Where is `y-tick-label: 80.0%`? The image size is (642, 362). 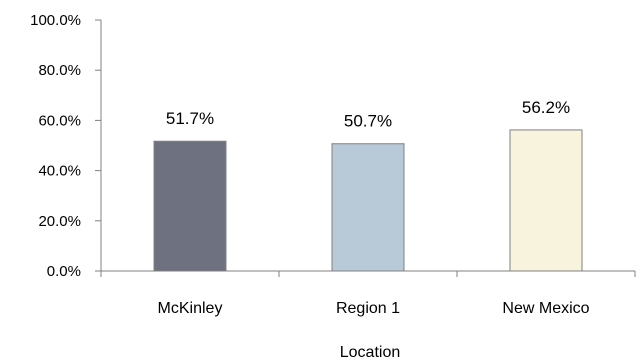 y-tick-label: 80.0% is located at coordinates (59, 70).